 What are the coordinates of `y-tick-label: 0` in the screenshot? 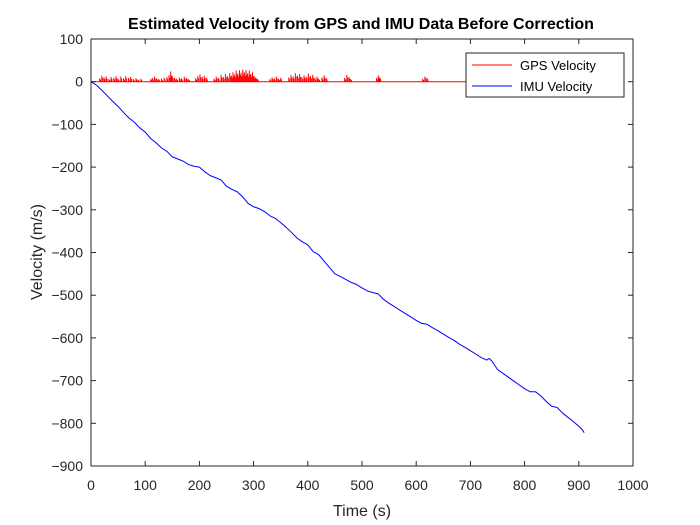 It's located at (79, 82).